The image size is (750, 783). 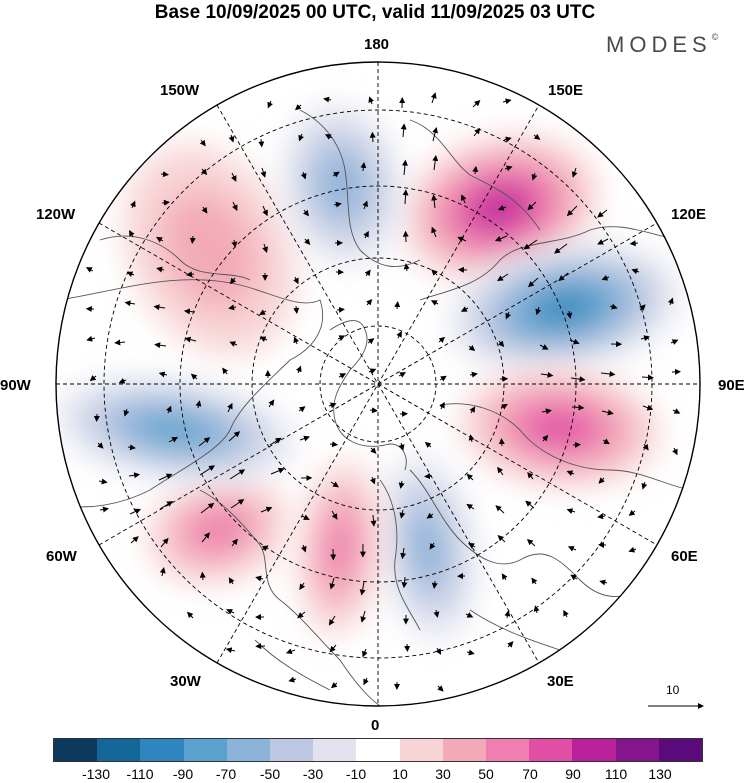 What do you see at coordinates (356, 774) in the screenshot?
I see `colorbar-tick: -10` at bounding box center [356, 774].